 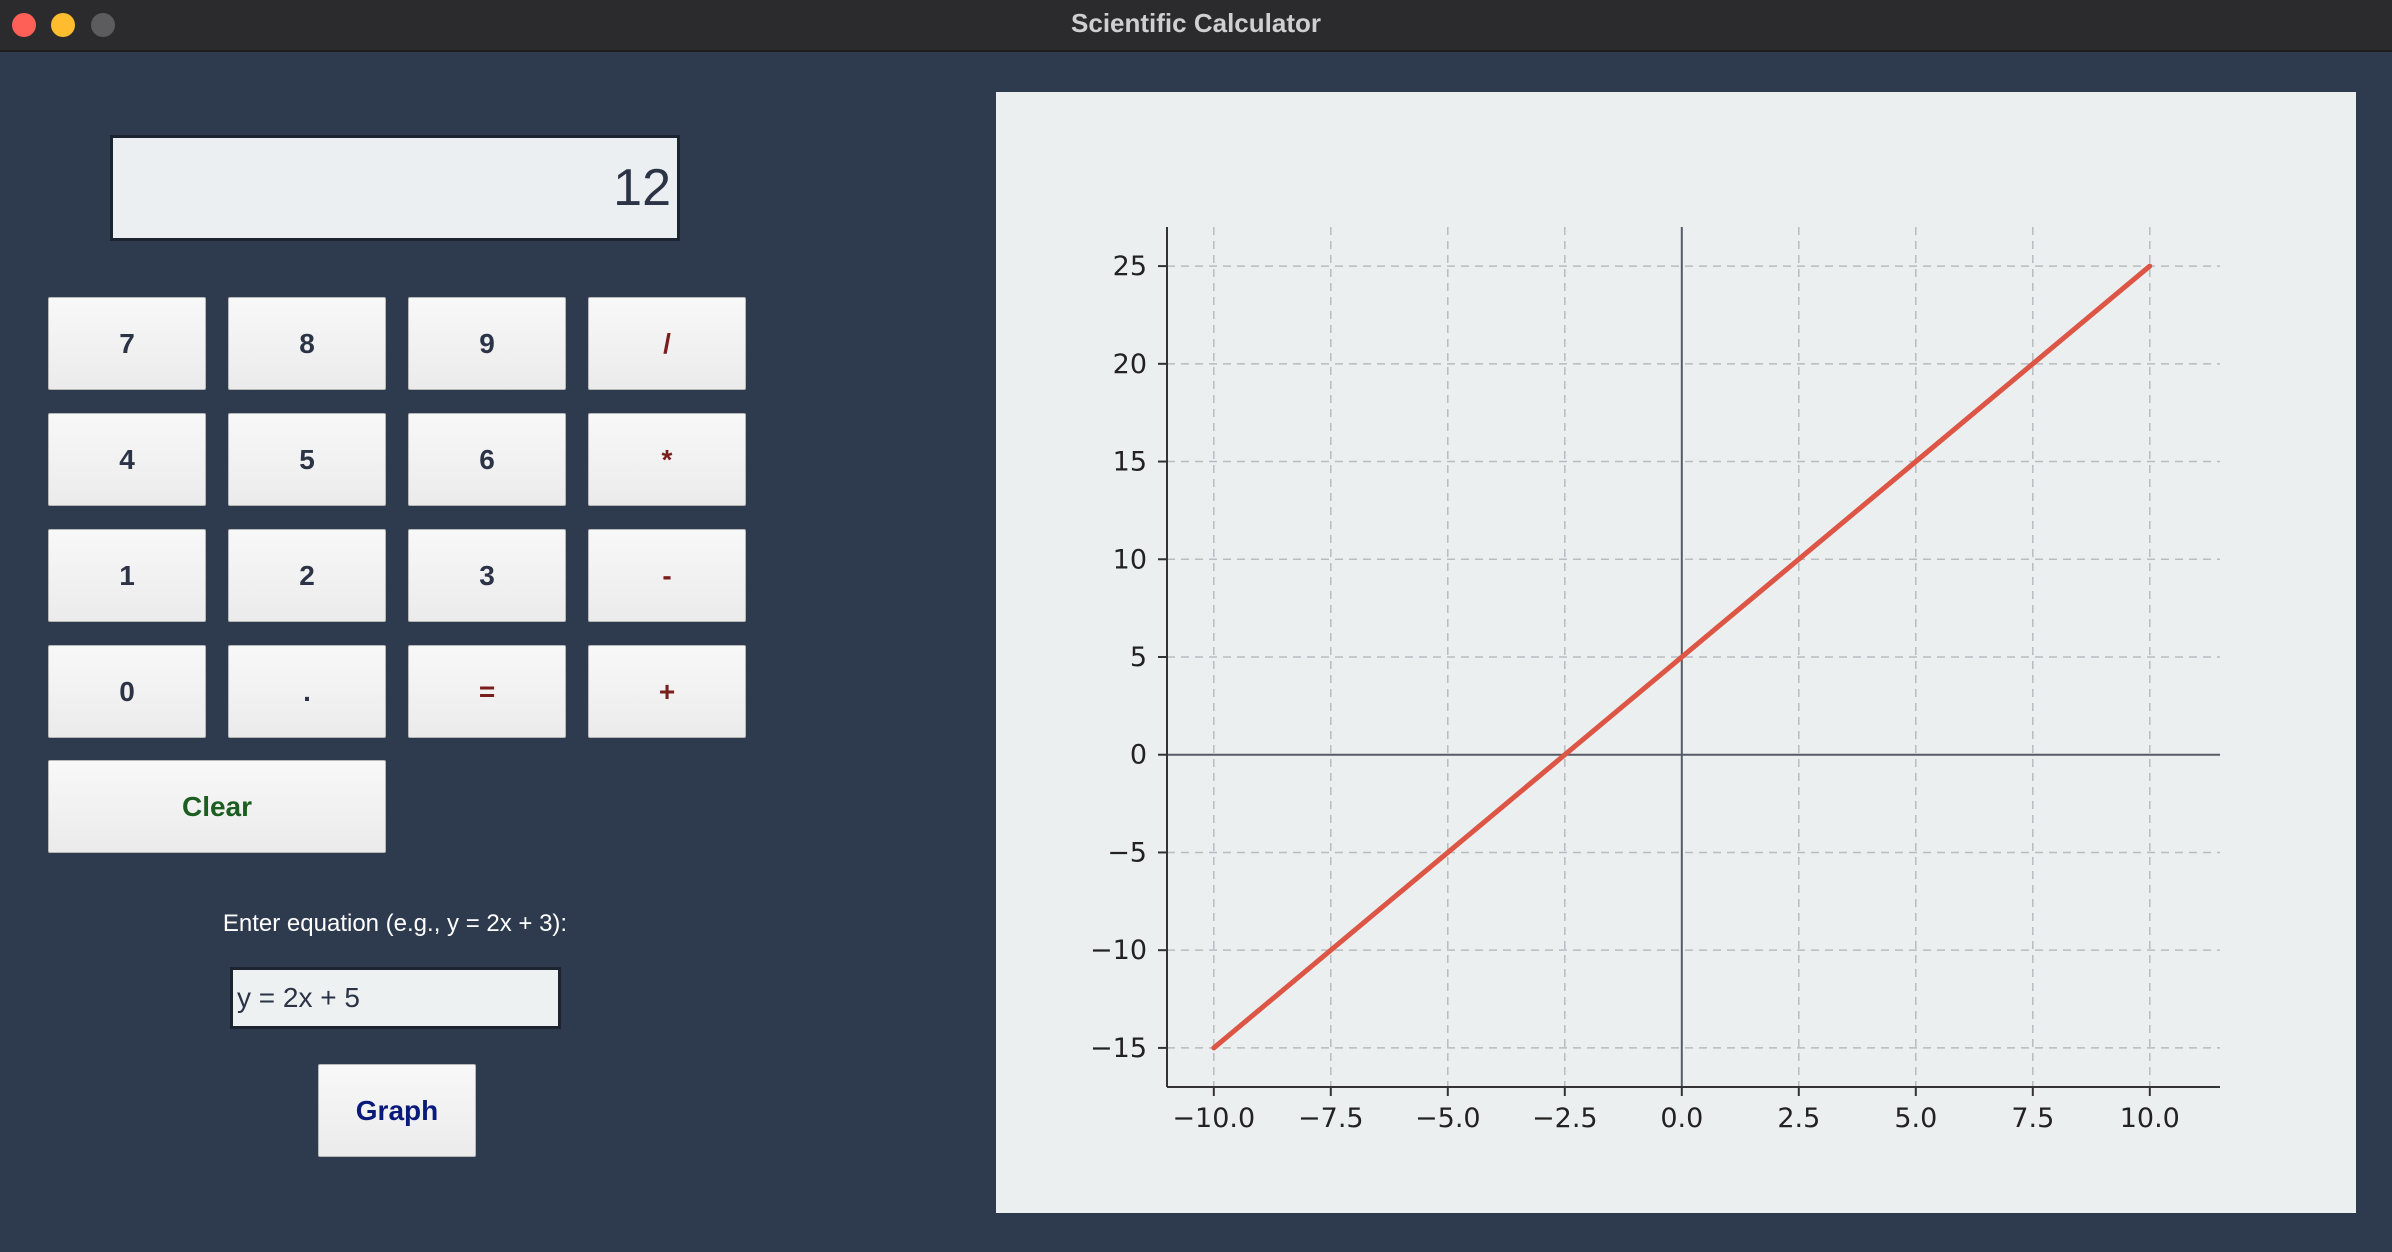 I want to click on x-tick-label: −7.5, so click(x=1331, y=1118).